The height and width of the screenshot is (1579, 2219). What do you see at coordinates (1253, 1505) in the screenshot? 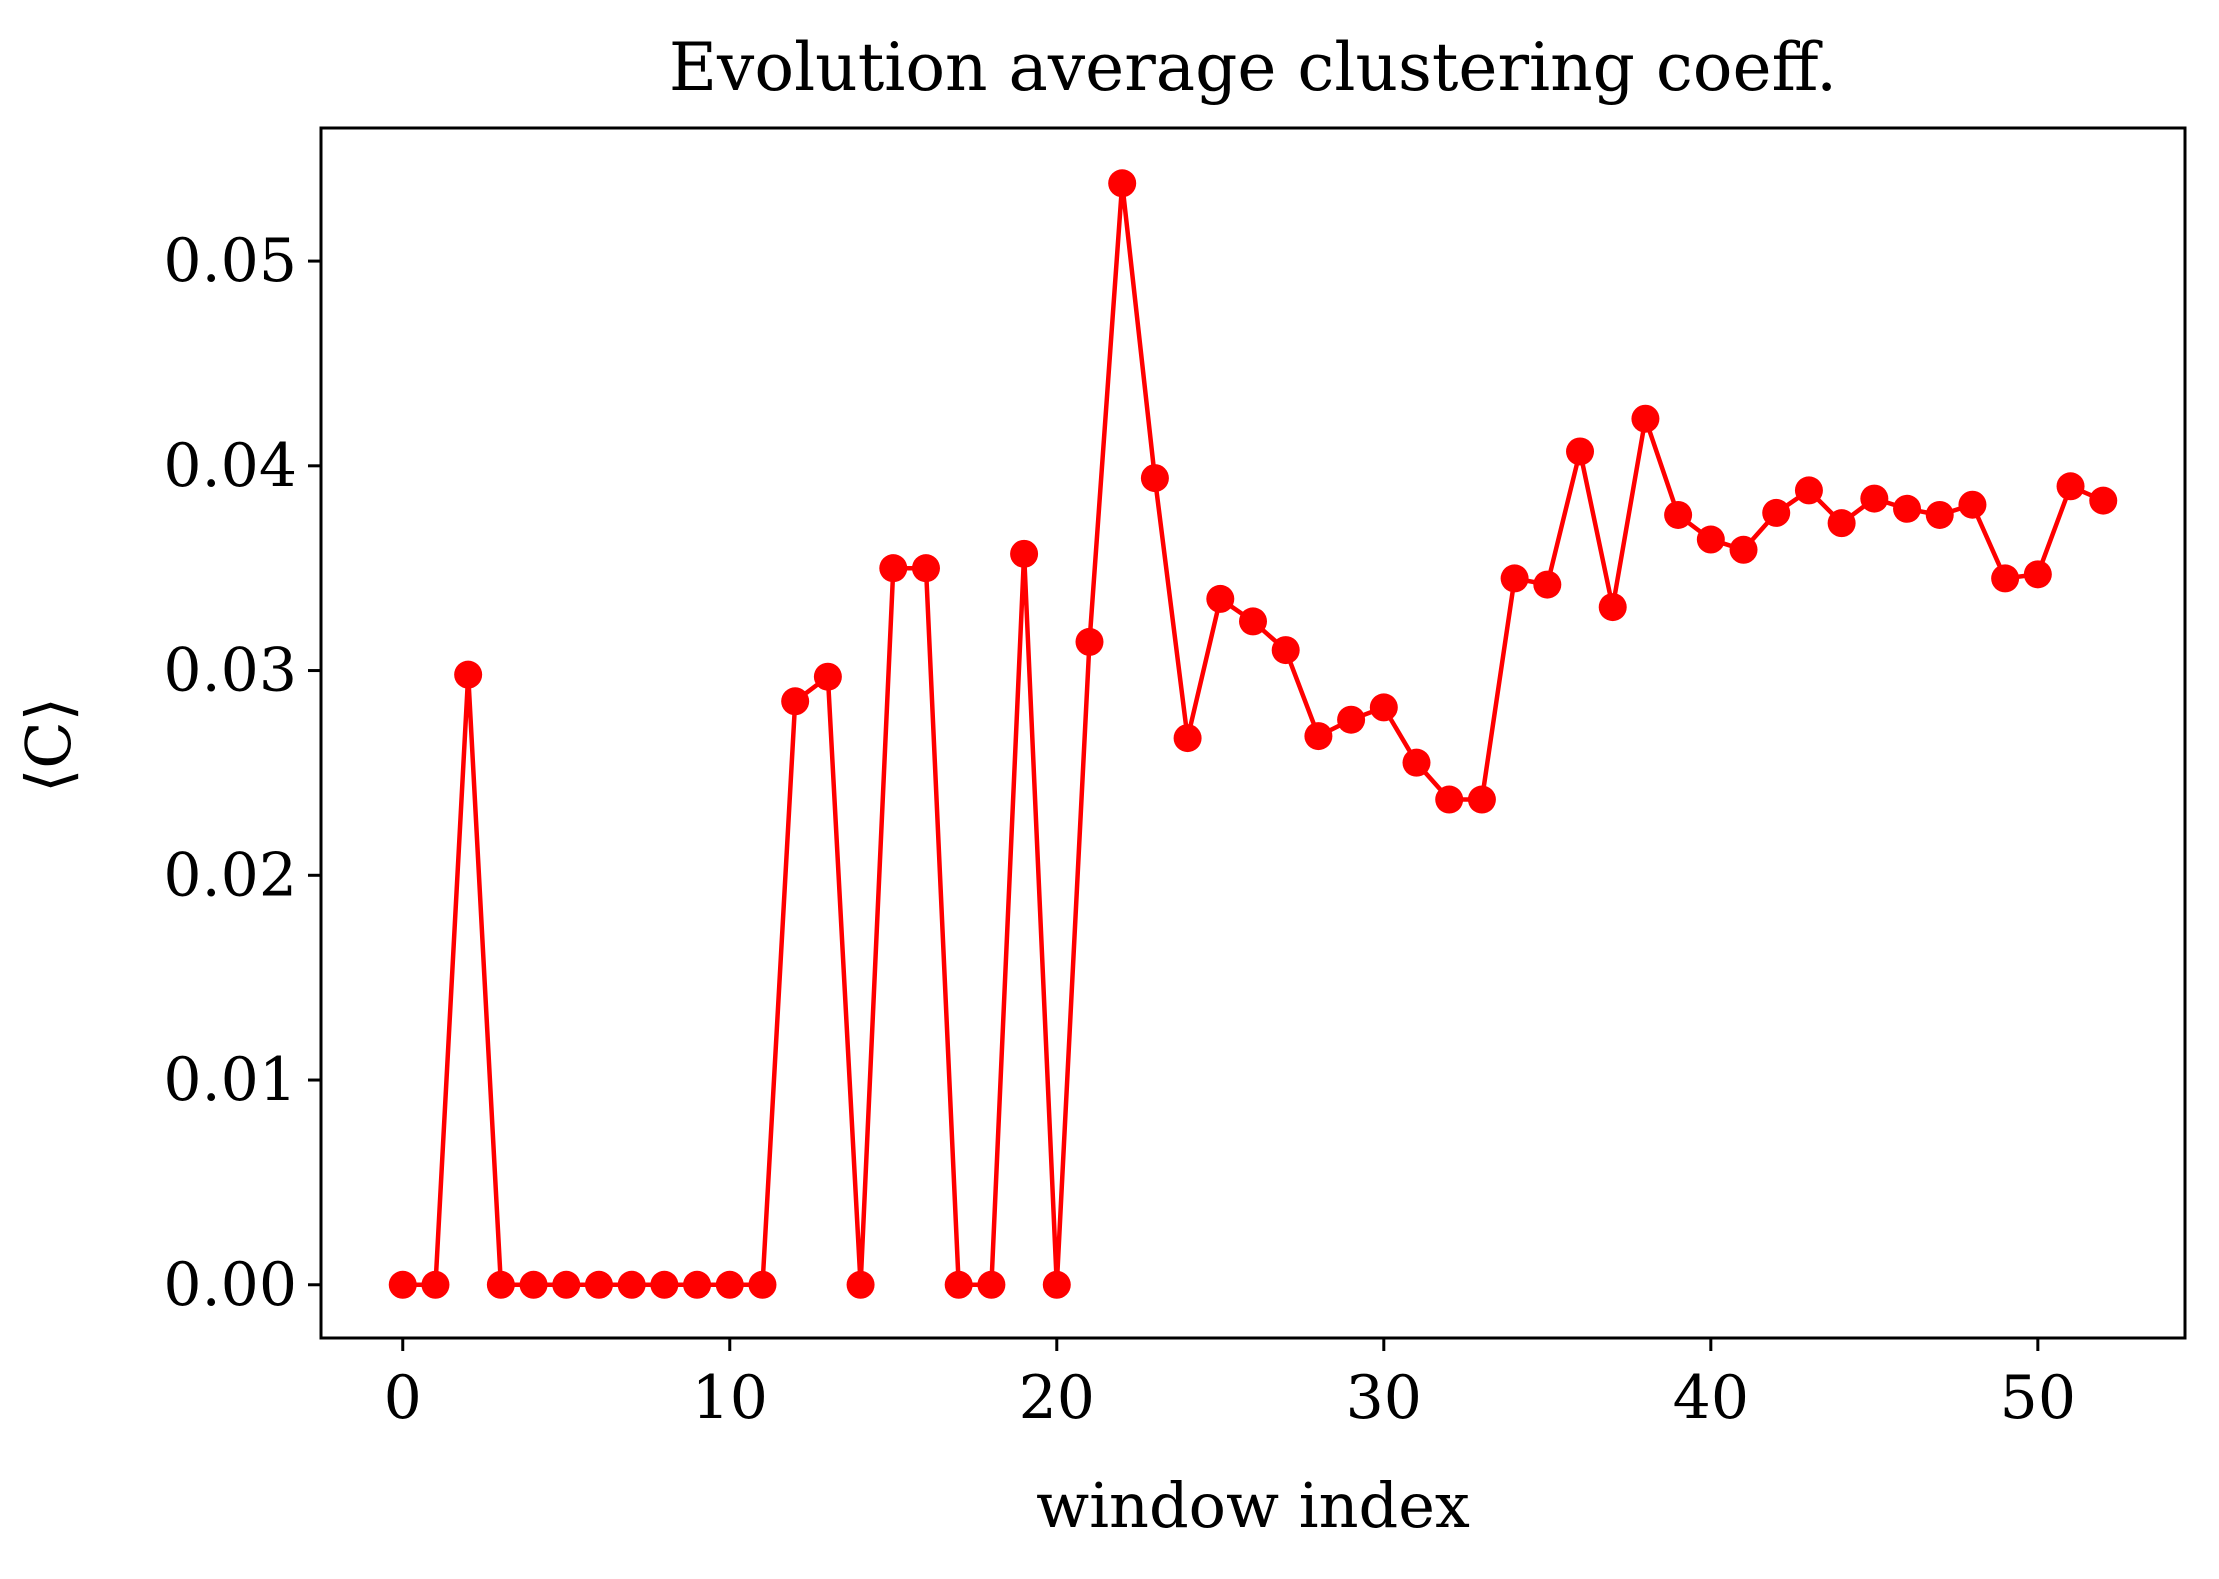
I see `x-axis-label: window index` at bounding box center [1253, 1505].